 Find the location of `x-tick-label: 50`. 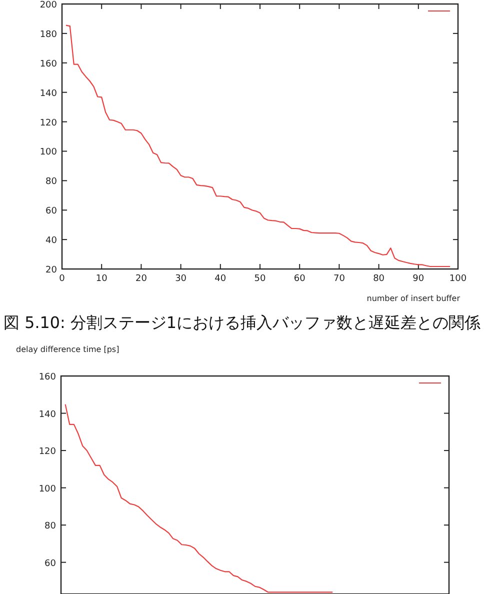

x-tick-label: 50 is located at coordinates (260, 279).